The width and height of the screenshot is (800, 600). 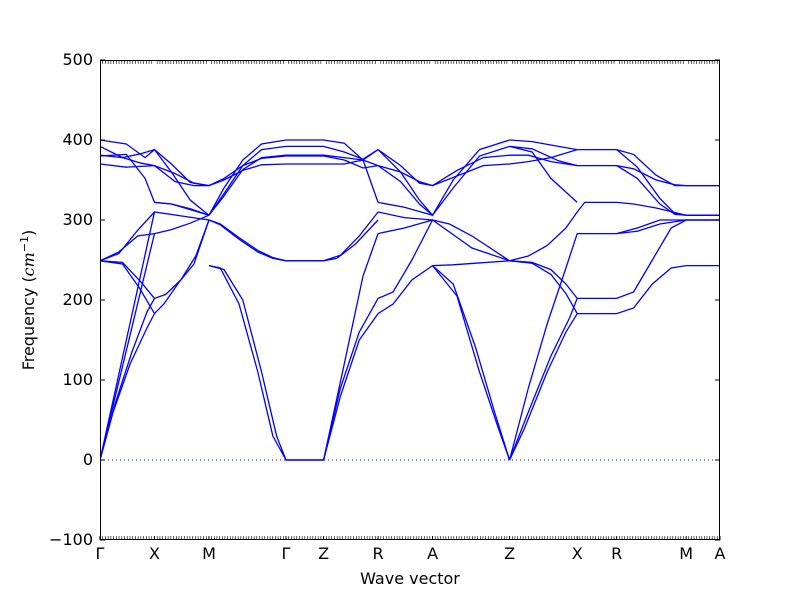 What do you see at coordinates (410, 578) in the screenshot?
I see `x-axis-label: Wave vector` at bounding box center [410, 578].